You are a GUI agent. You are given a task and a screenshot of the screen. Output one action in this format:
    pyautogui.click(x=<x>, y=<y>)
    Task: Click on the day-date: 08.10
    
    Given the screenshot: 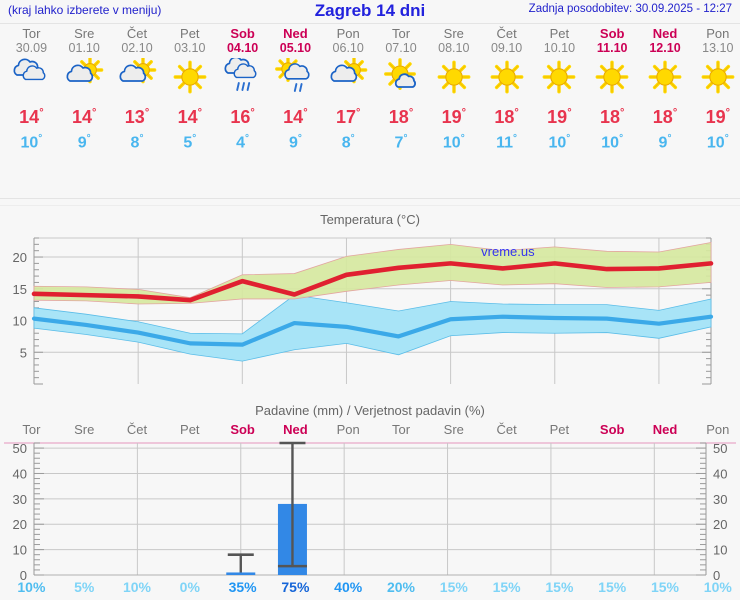 What is the action you would take?
    pyautogui.click(x=454, y=48)
    